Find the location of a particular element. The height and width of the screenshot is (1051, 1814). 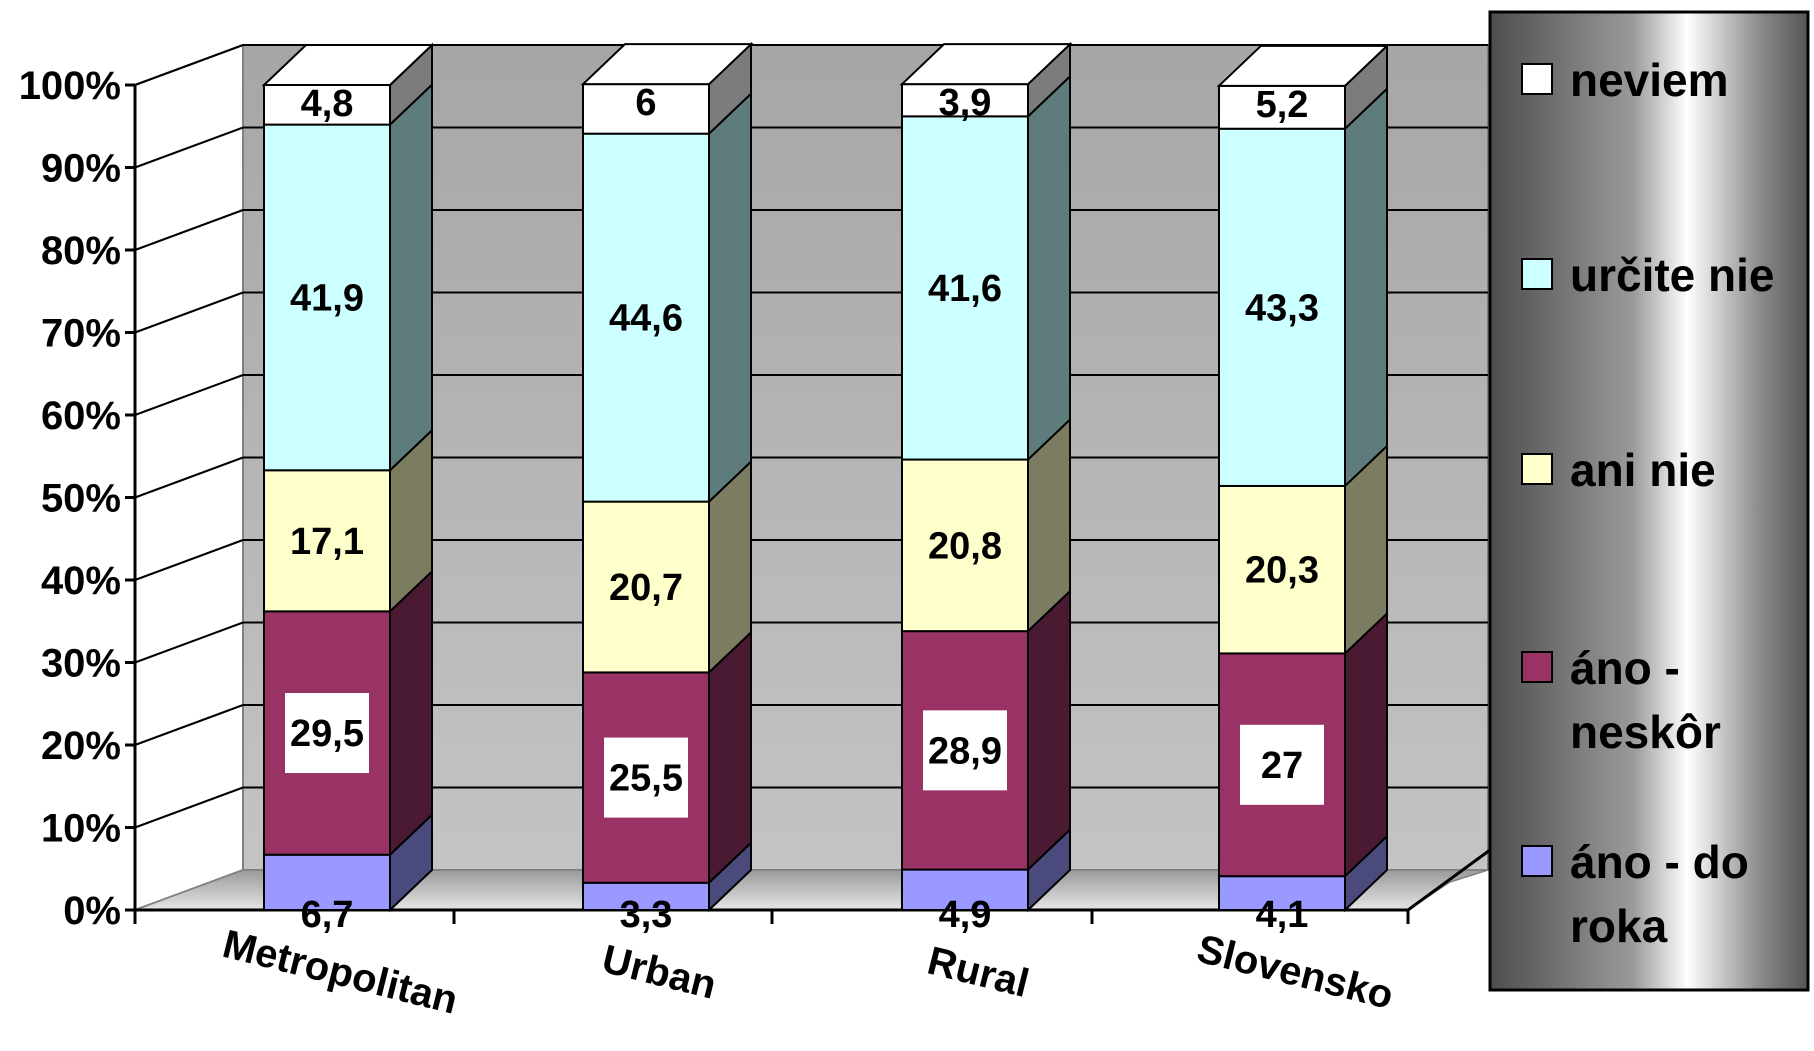

data-label: 25,5 is located at coordinates (646, 779).